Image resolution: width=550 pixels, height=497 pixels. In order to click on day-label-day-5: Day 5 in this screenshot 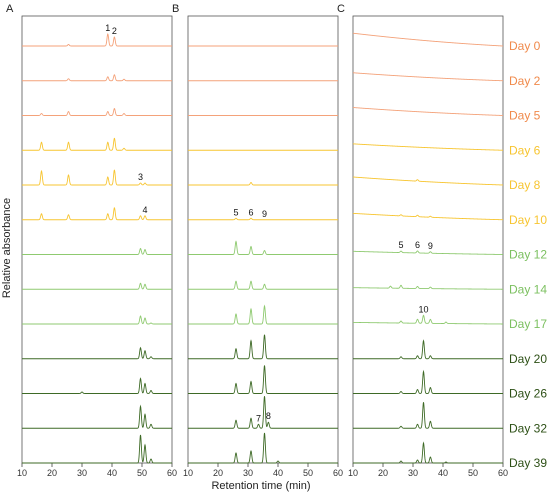, I will do `click(525, 116)`.